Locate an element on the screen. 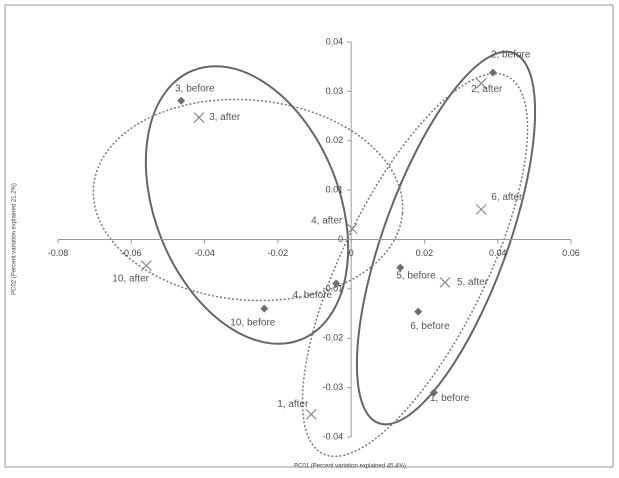  point-label: 5, after is located at coordinates (473, 282).